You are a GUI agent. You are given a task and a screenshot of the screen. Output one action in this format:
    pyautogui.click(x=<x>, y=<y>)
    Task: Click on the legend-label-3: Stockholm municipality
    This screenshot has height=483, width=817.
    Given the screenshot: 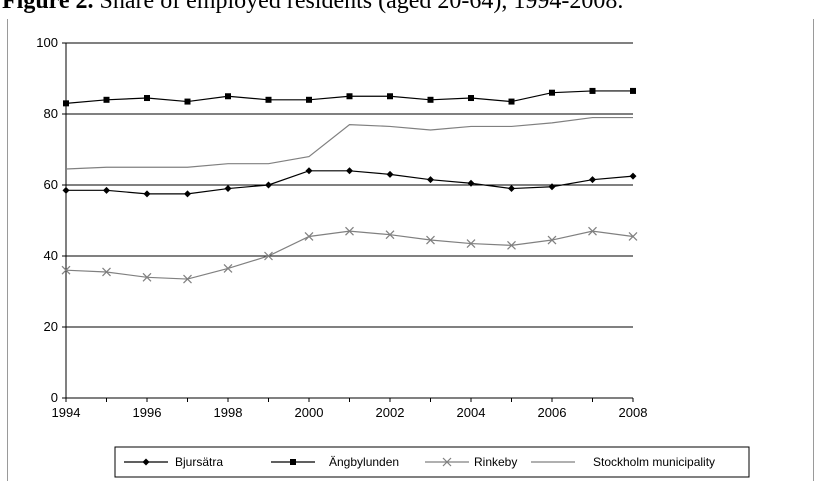 What is the action you would take?
    pyautogui.click(x=654, y=462)
    